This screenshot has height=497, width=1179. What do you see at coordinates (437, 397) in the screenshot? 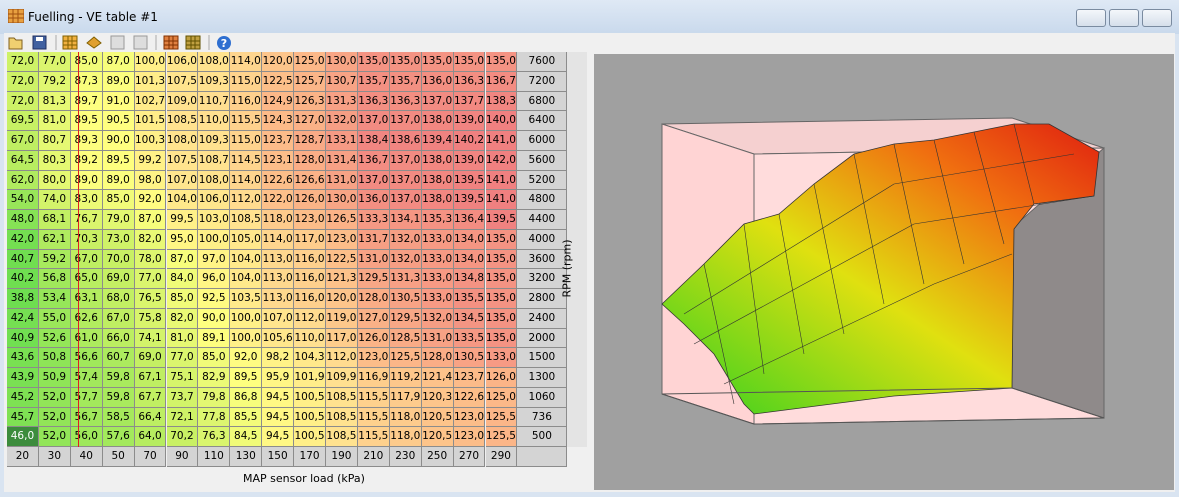
I see `ve-cell: 120,3` at bounding box center [437, 397].